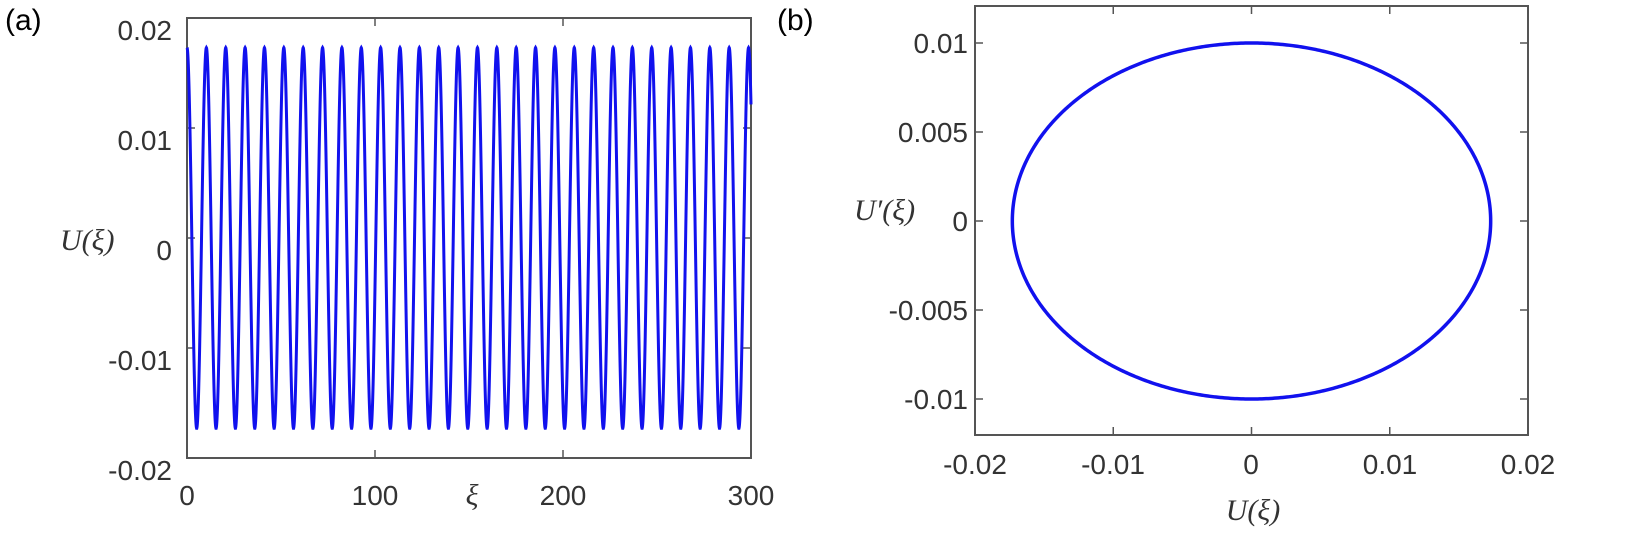 The height and width of the screenshot is (557, 1650). Describe the element at coordinates (472, 495) in the screenshot. I see `panel-a-x-axis-title: ξ` at that location.